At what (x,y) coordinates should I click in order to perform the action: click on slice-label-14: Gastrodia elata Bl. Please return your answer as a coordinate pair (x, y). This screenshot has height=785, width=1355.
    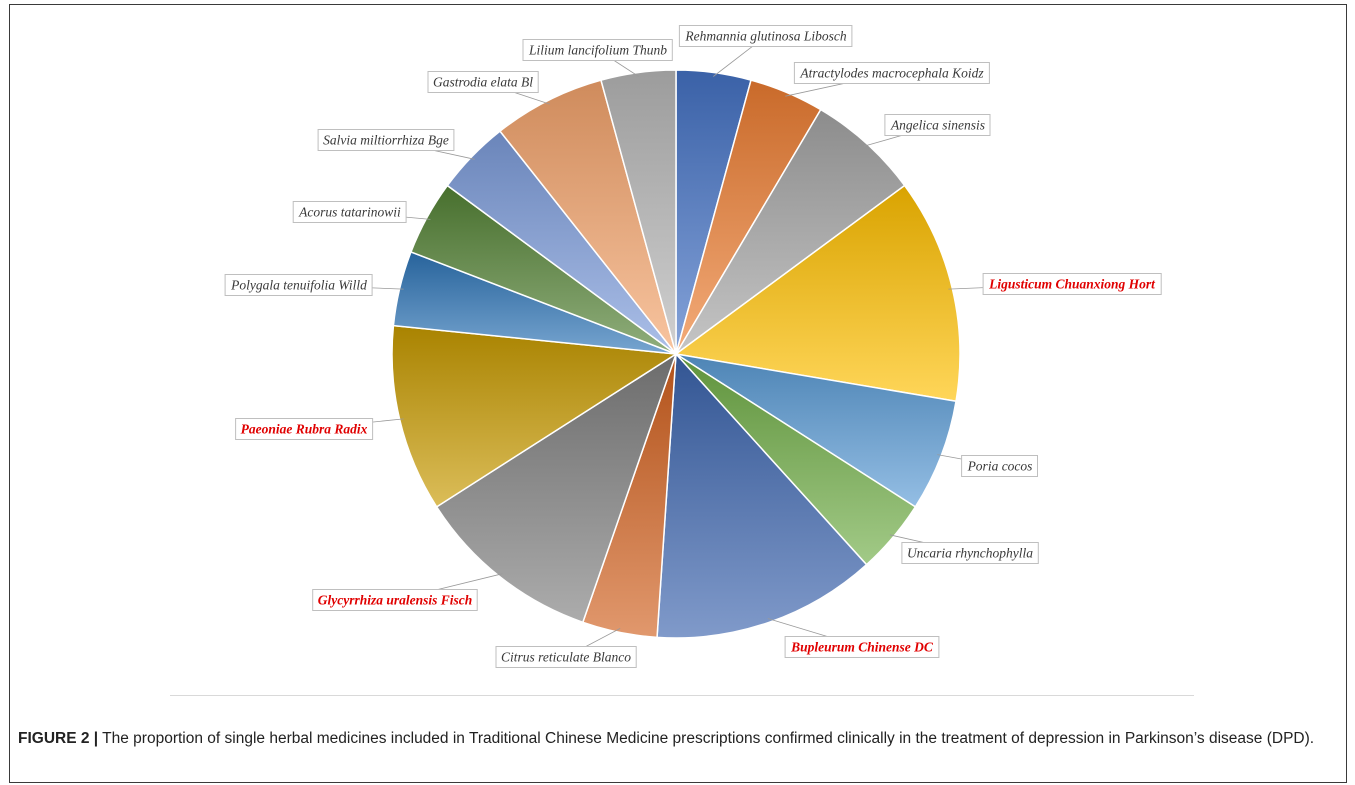
    Looking at the image, I should click on (483, 82).